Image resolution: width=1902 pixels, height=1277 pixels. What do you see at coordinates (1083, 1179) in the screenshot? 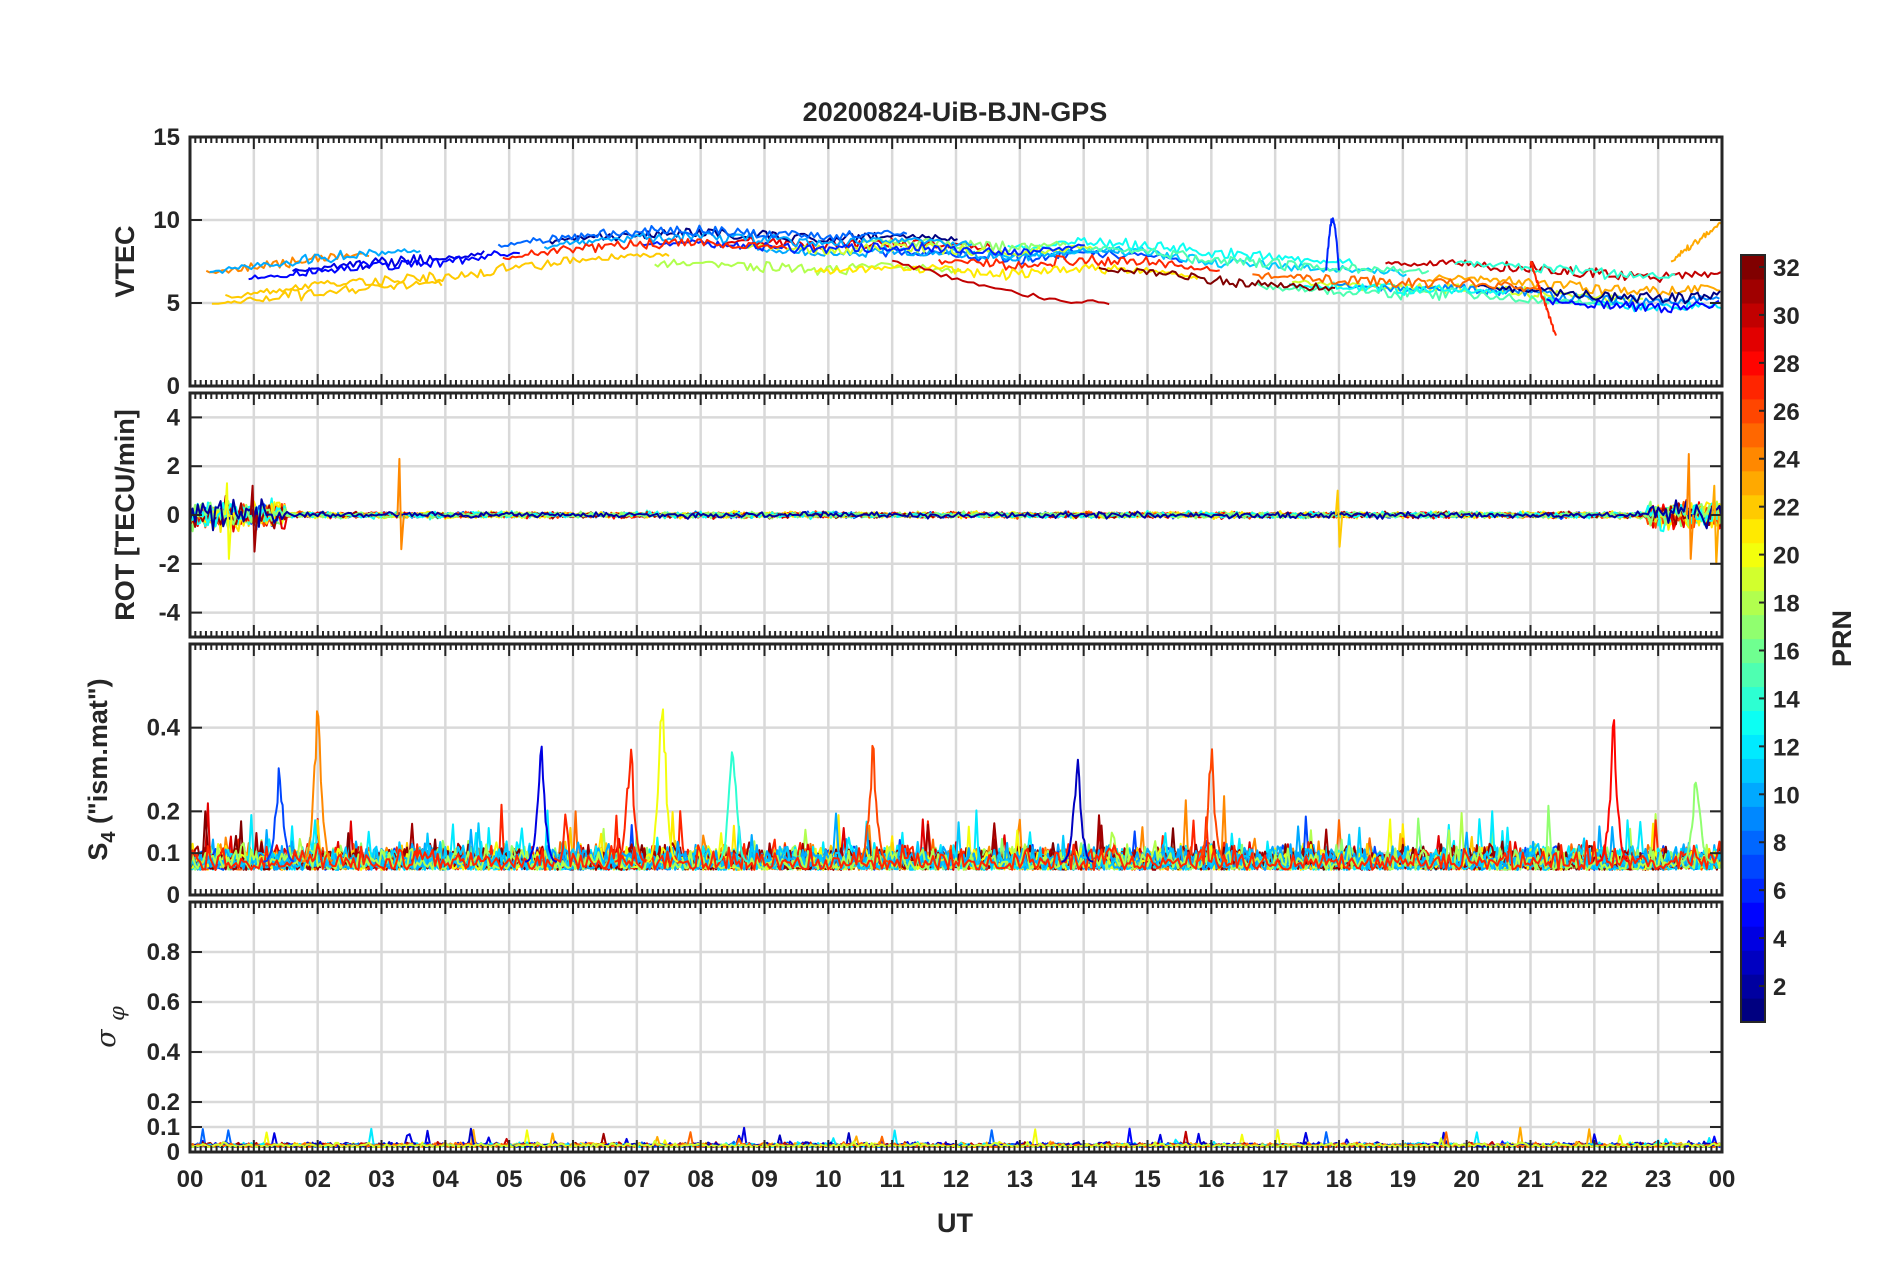
I see `x-tick-label: 14` at bounding box center [1083, 1179].